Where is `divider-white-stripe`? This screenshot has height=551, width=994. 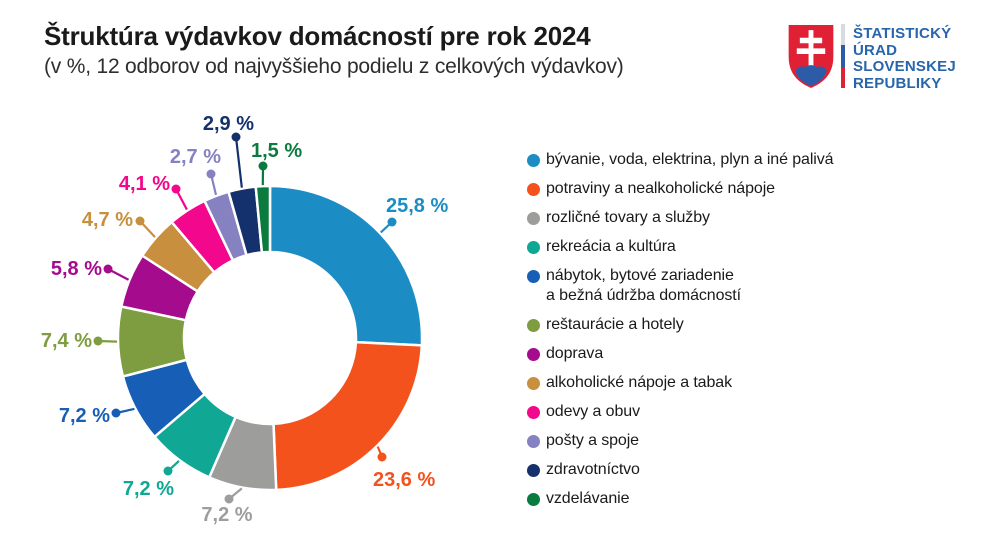 divider-white-stripe is located at coordinates (843, 35).